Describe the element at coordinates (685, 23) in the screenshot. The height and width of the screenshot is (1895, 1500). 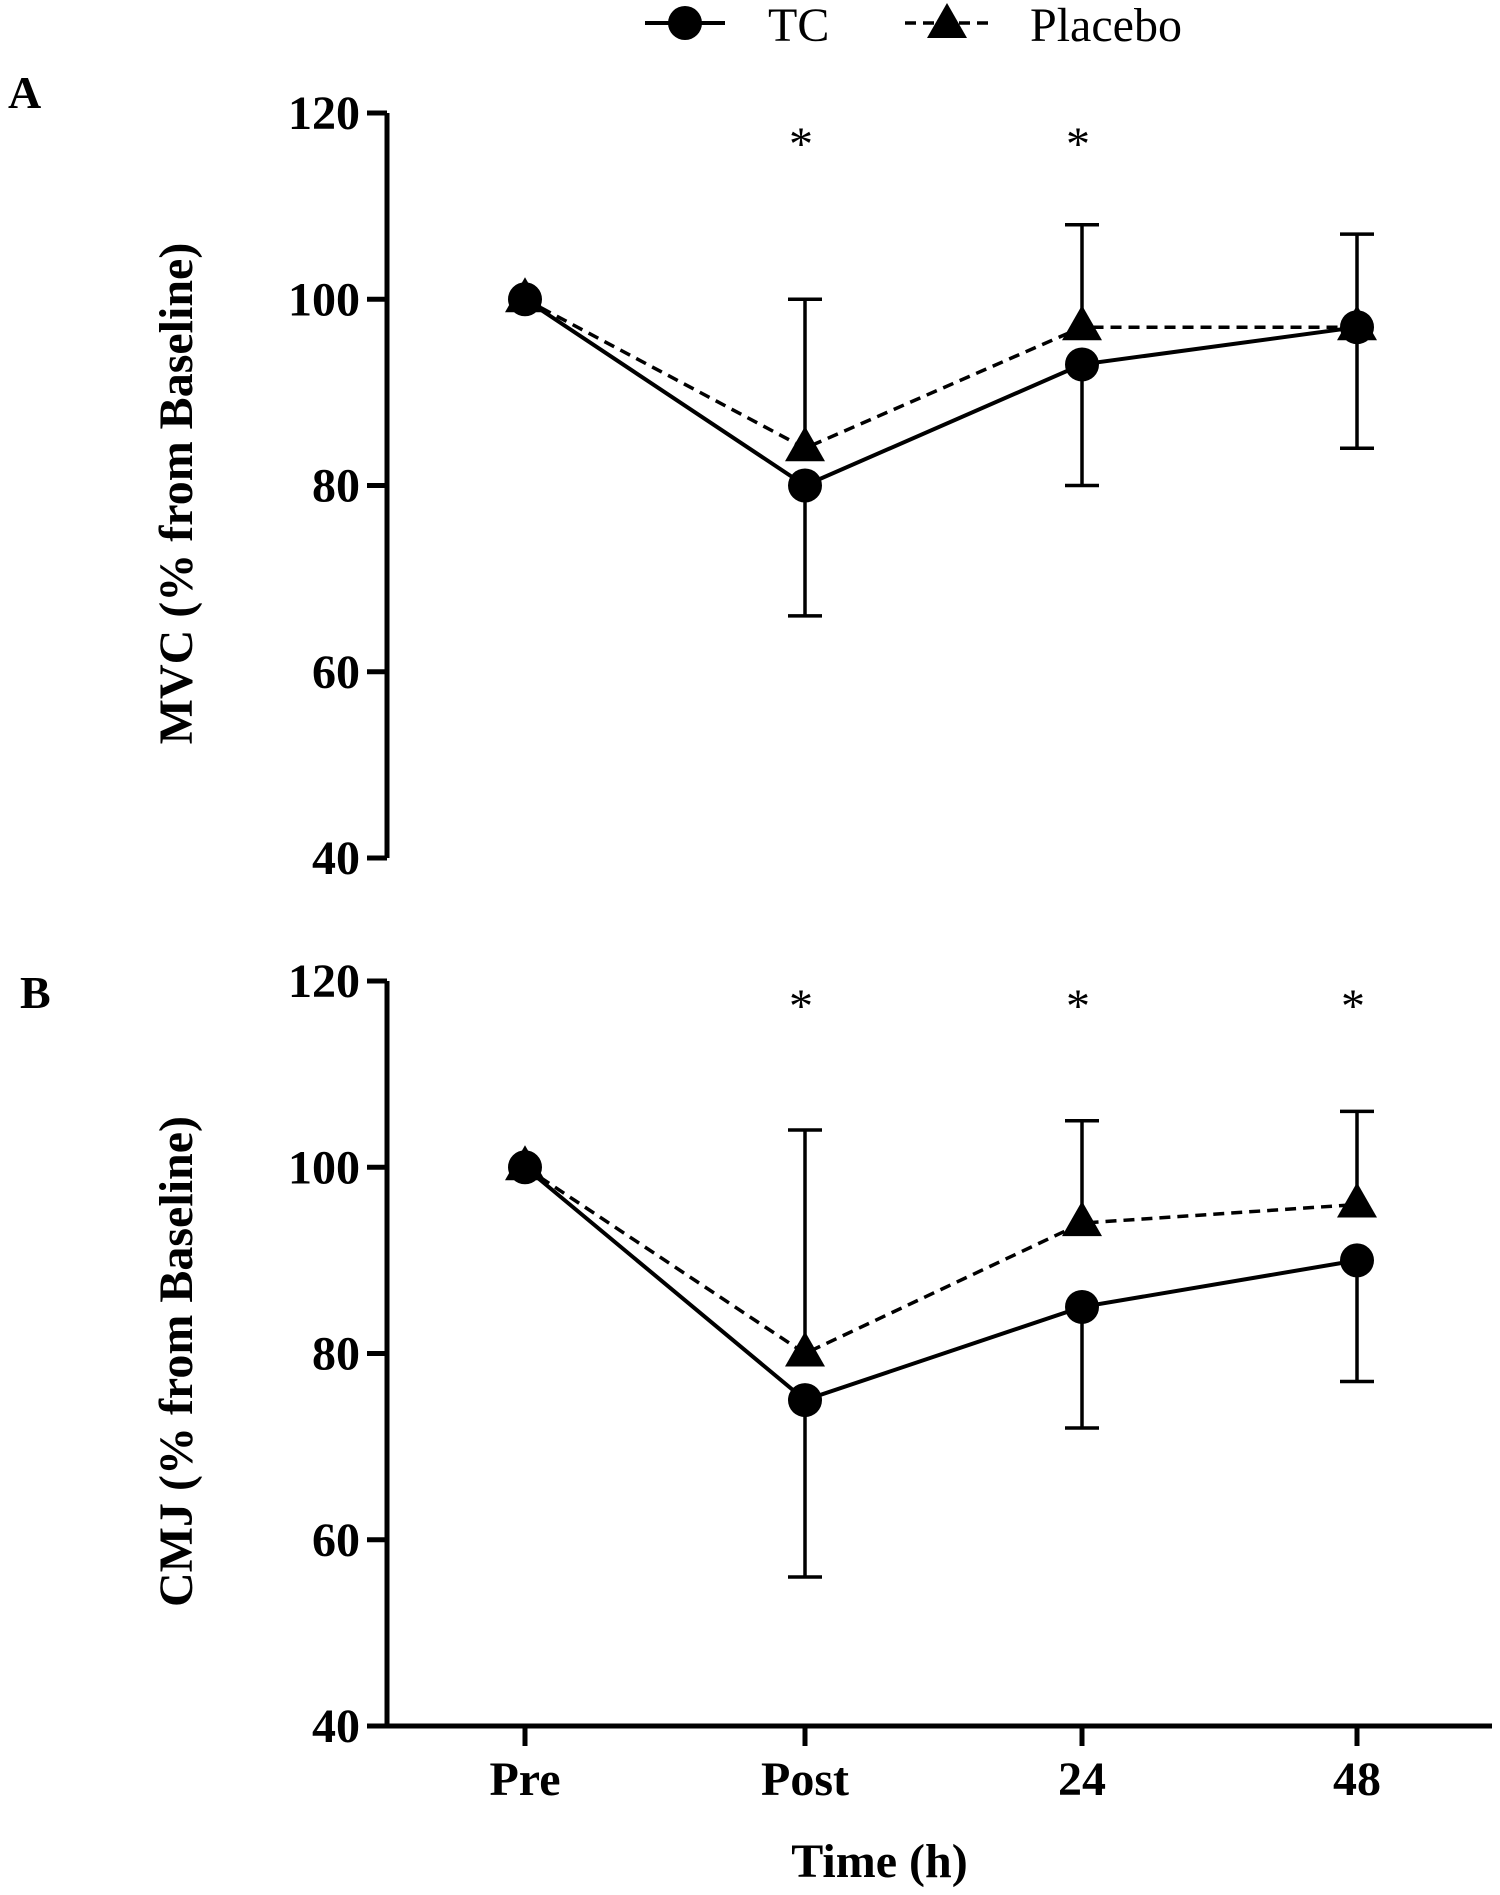
I see `legend-tc-marker` at that location.